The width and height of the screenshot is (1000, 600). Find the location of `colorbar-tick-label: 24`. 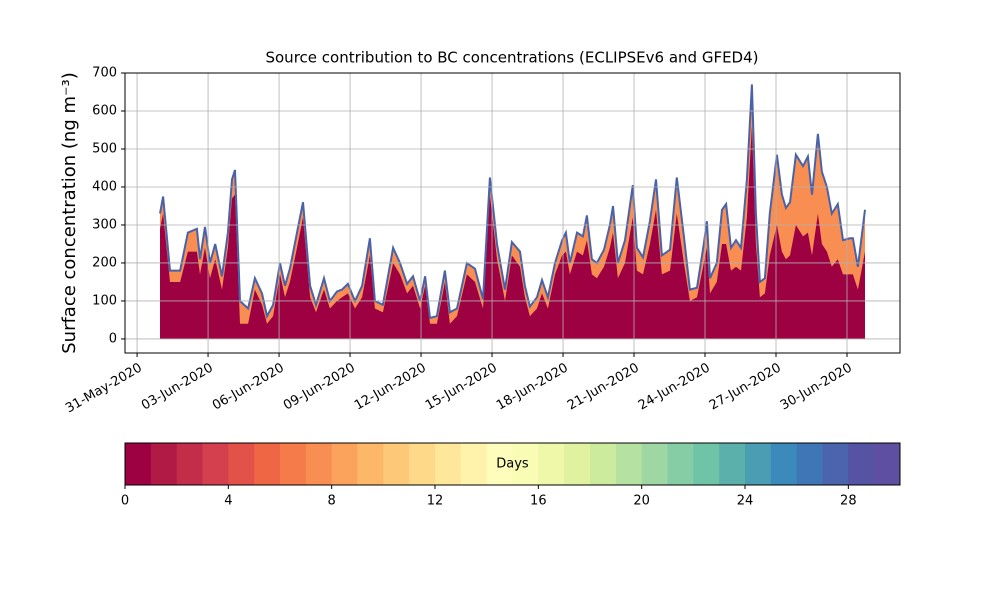

colorbar-tick-label: 24 is located at coordinates (745, 501).